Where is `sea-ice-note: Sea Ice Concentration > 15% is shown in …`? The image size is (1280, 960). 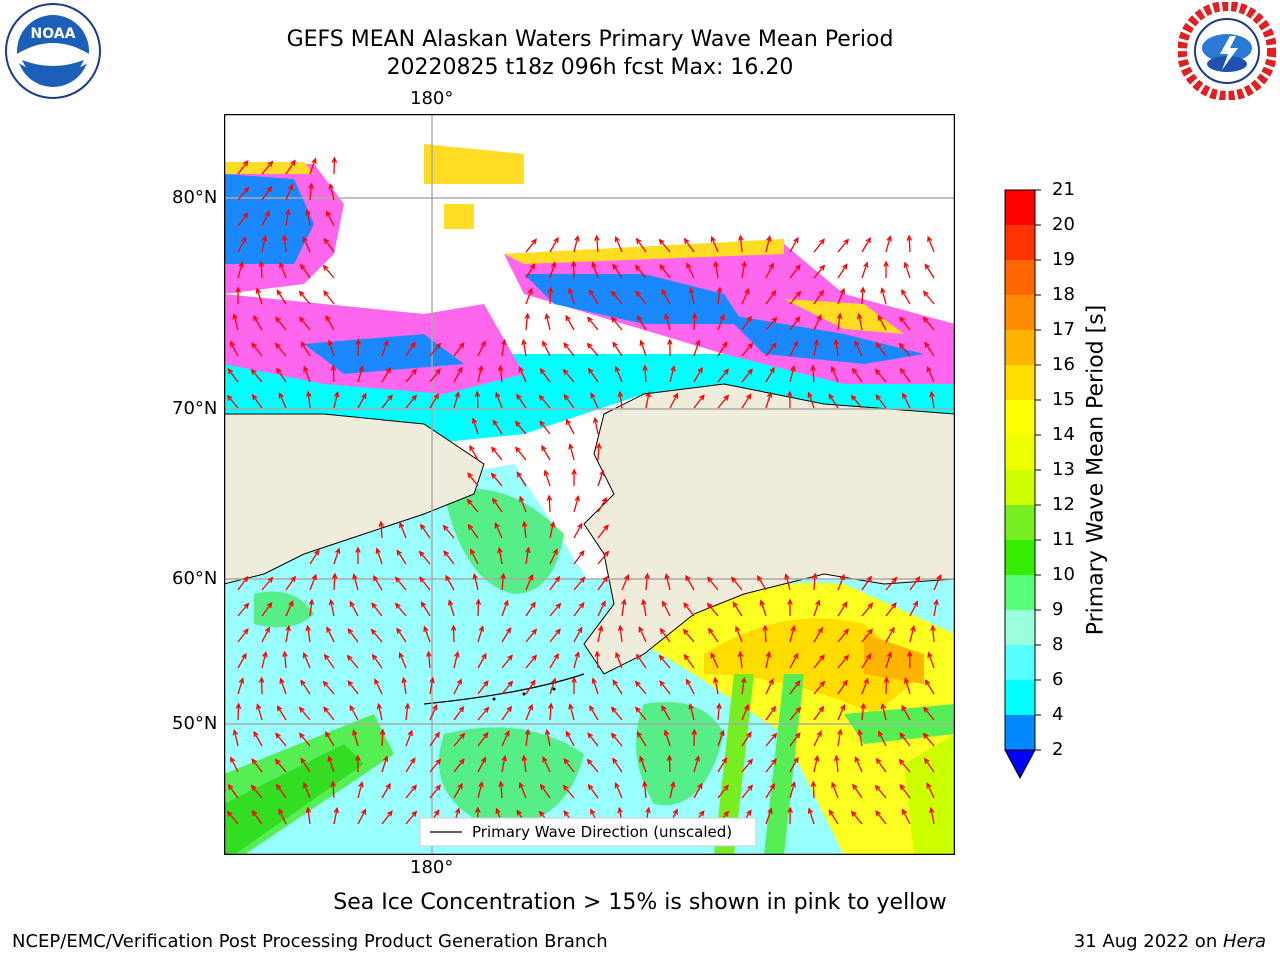
sea-ice-note: Sea Ice Concentration > 15% is shown in … is located at coordinates (640, 902).